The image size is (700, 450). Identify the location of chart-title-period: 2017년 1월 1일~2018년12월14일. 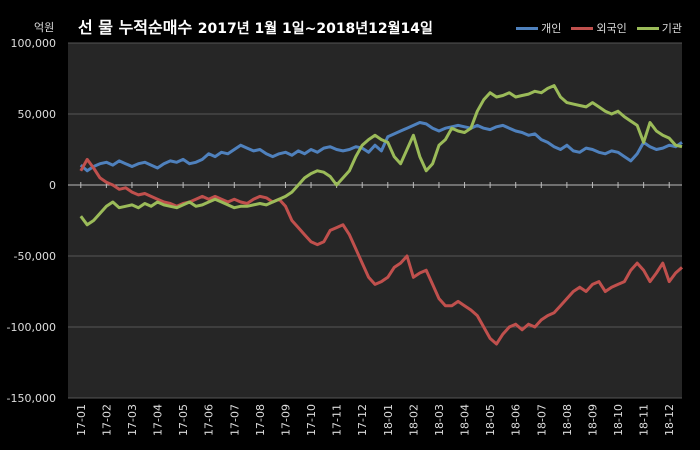
(315, 29).